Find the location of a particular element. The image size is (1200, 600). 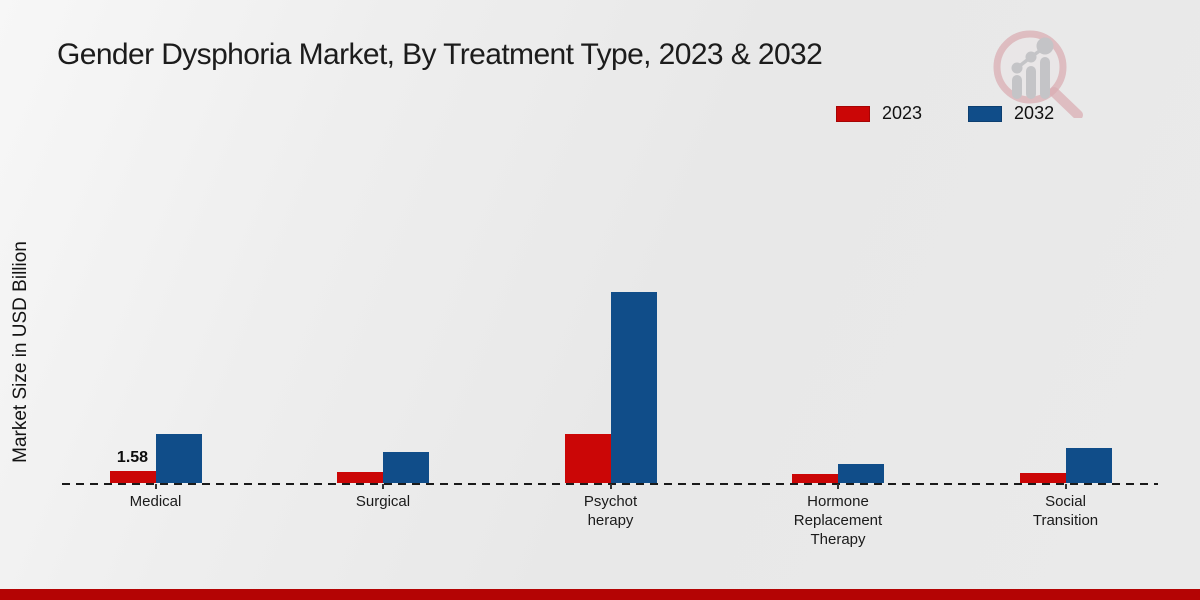

bar-2032-psychotherapy is located at coordinates (633, 387).